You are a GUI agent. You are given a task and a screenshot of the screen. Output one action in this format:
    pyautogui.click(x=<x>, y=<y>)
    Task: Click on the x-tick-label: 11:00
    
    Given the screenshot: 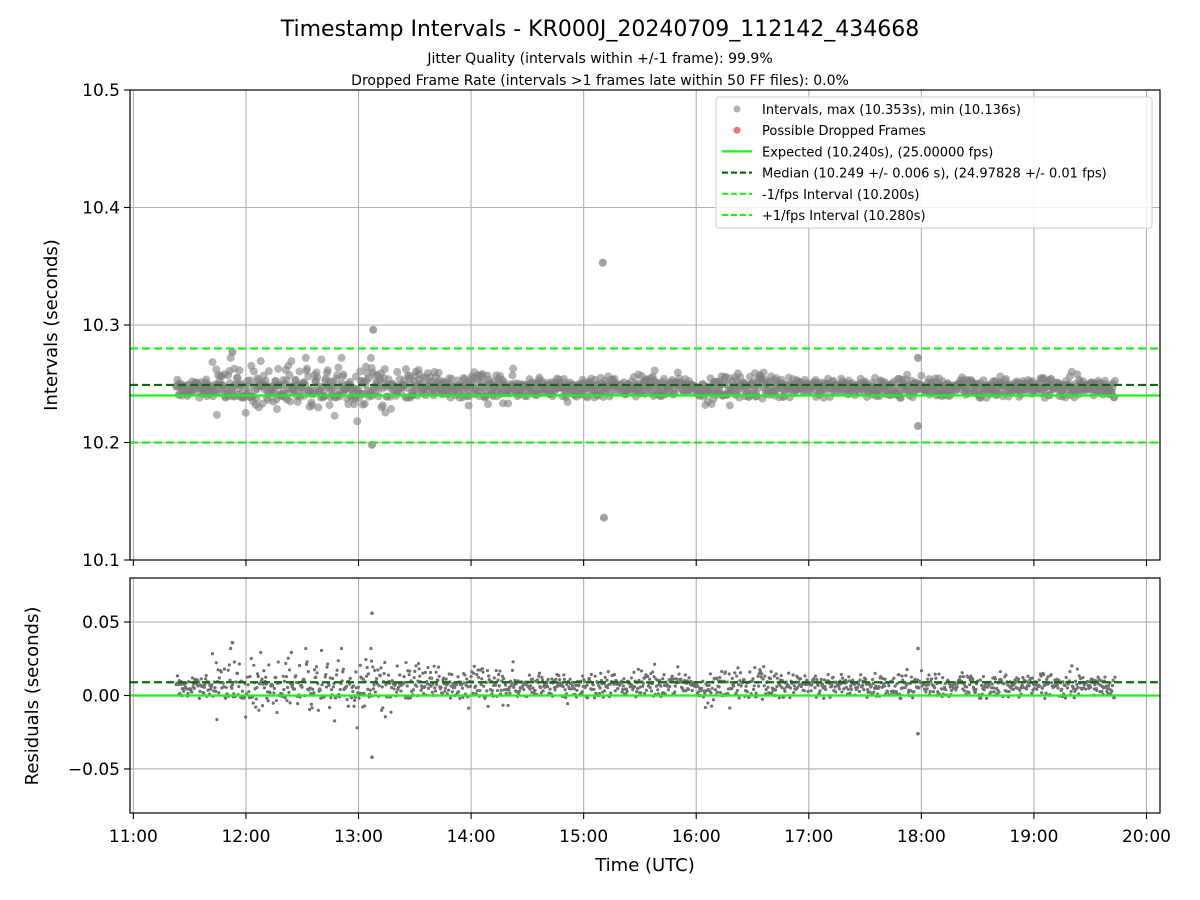 What is the action you would take?
    pyautogui.click(x=133, y=837)
    